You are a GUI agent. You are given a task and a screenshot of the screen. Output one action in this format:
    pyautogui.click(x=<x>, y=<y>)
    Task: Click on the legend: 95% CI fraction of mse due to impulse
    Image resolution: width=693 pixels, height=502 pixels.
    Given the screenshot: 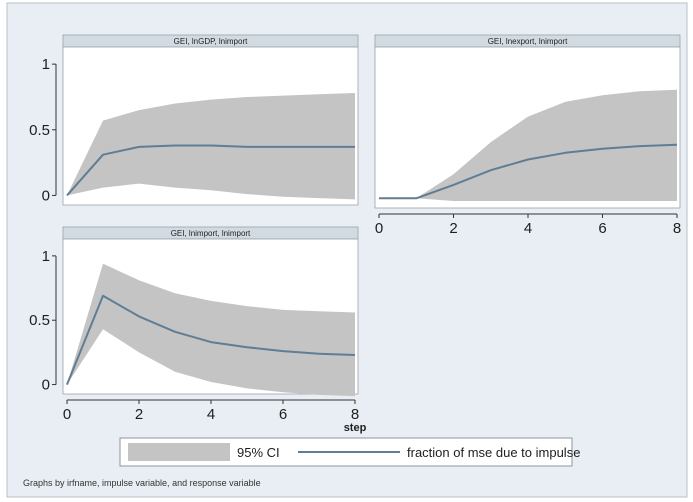 What is the action you would take?
    pyautogui.click(x=349, y=452)
    